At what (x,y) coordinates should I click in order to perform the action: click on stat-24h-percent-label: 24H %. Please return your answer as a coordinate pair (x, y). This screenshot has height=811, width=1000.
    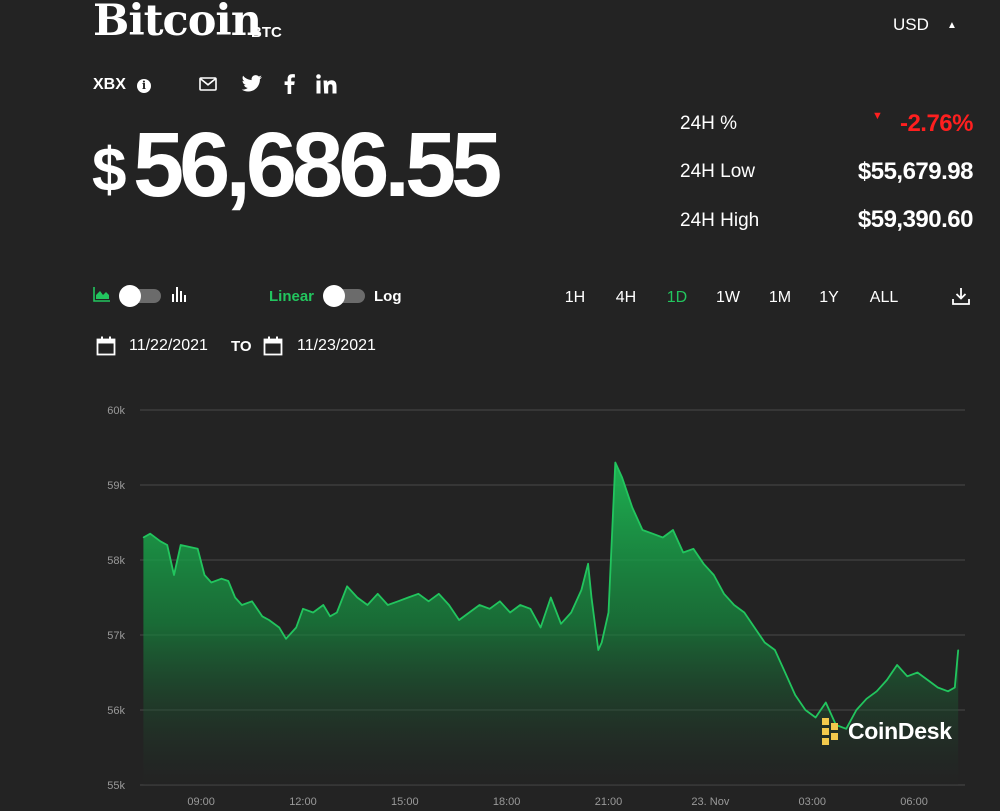
    Looking at the image, I should click on (709, 123).